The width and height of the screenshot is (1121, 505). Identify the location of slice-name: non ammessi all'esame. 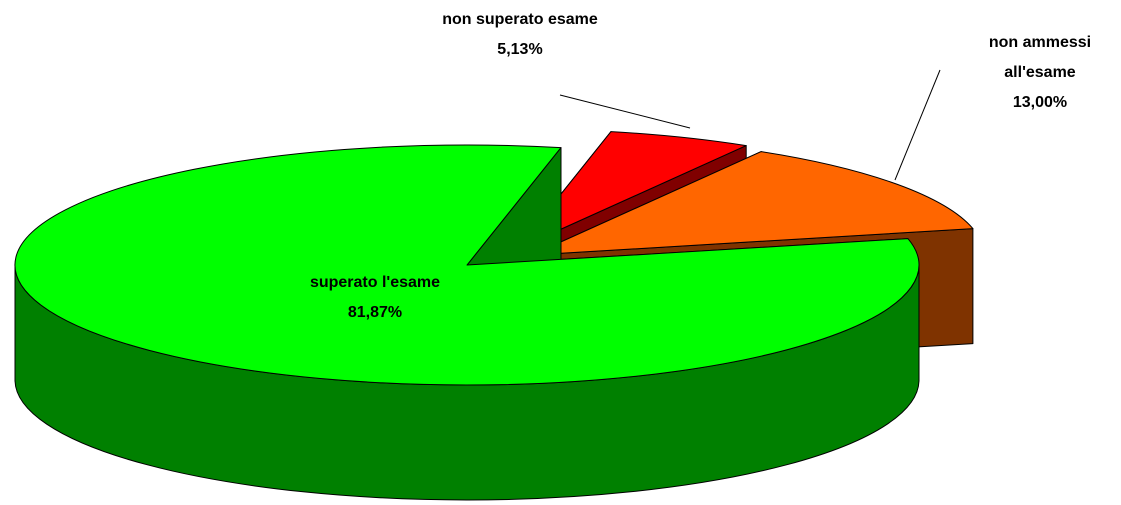
(1040, 57).